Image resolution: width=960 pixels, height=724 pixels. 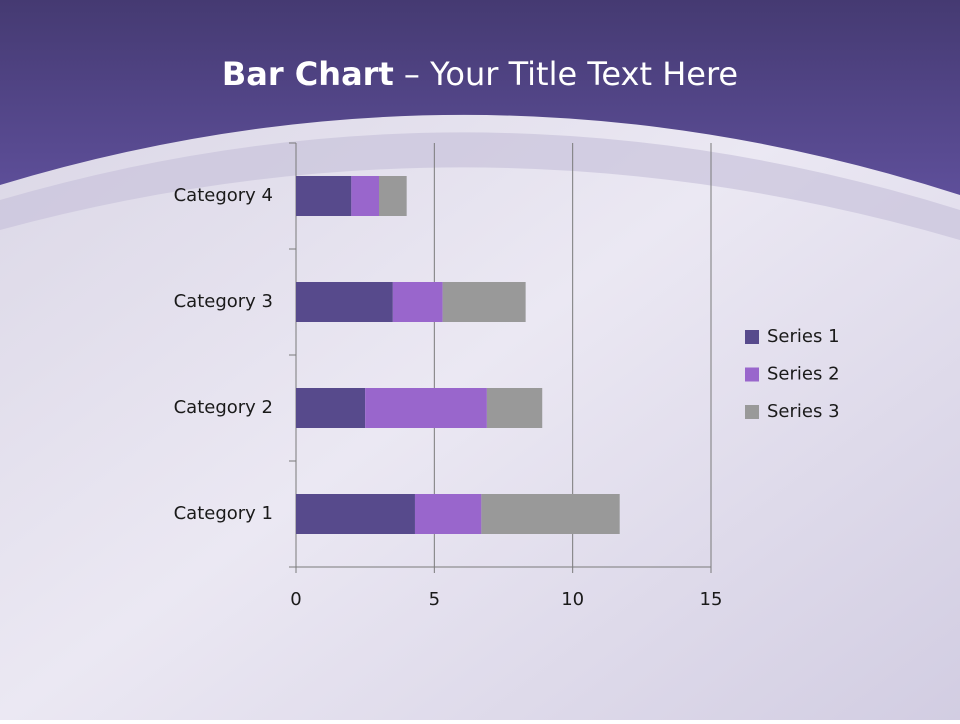 I want to click on legend-label: Series 2, so click(x=803, y=374).